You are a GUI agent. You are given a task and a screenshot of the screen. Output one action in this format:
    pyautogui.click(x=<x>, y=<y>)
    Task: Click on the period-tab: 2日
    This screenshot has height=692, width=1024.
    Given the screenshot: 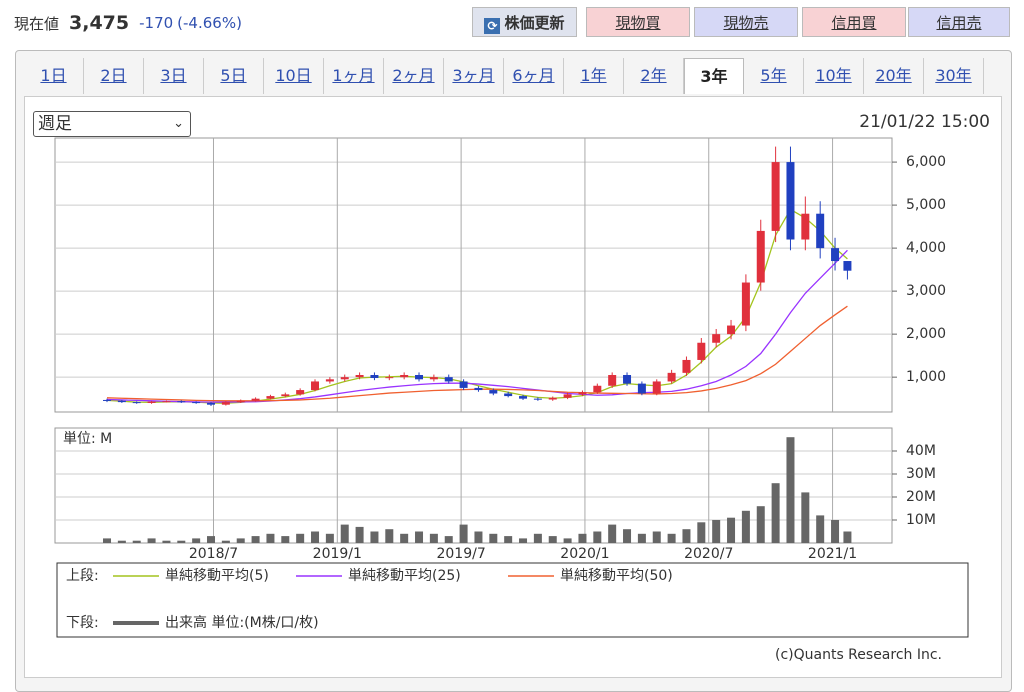 What is the action you would take?
    pyautogui.click(x=114, y=76)
    